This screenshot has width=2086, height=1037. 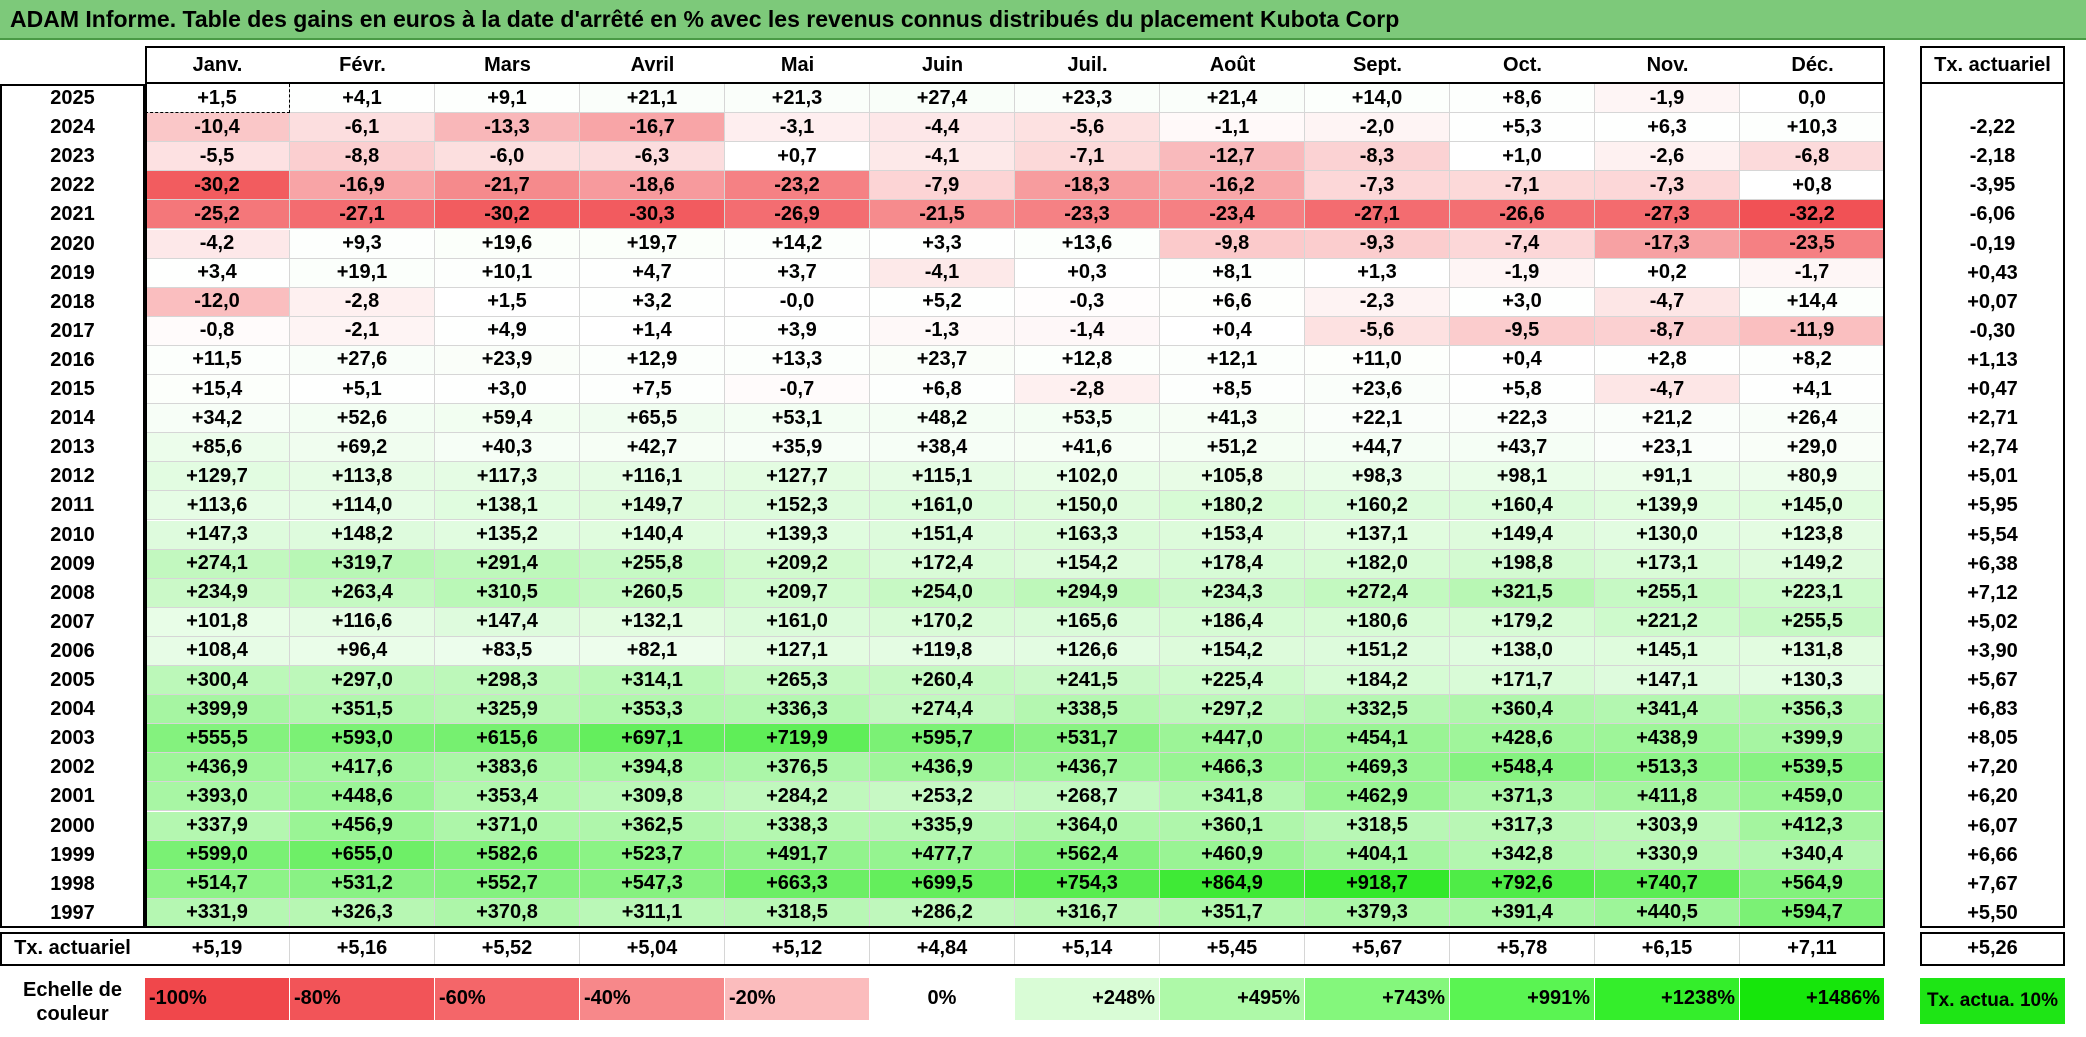 I want to click on table-cell: -13,3, so click(x=507, y=128).